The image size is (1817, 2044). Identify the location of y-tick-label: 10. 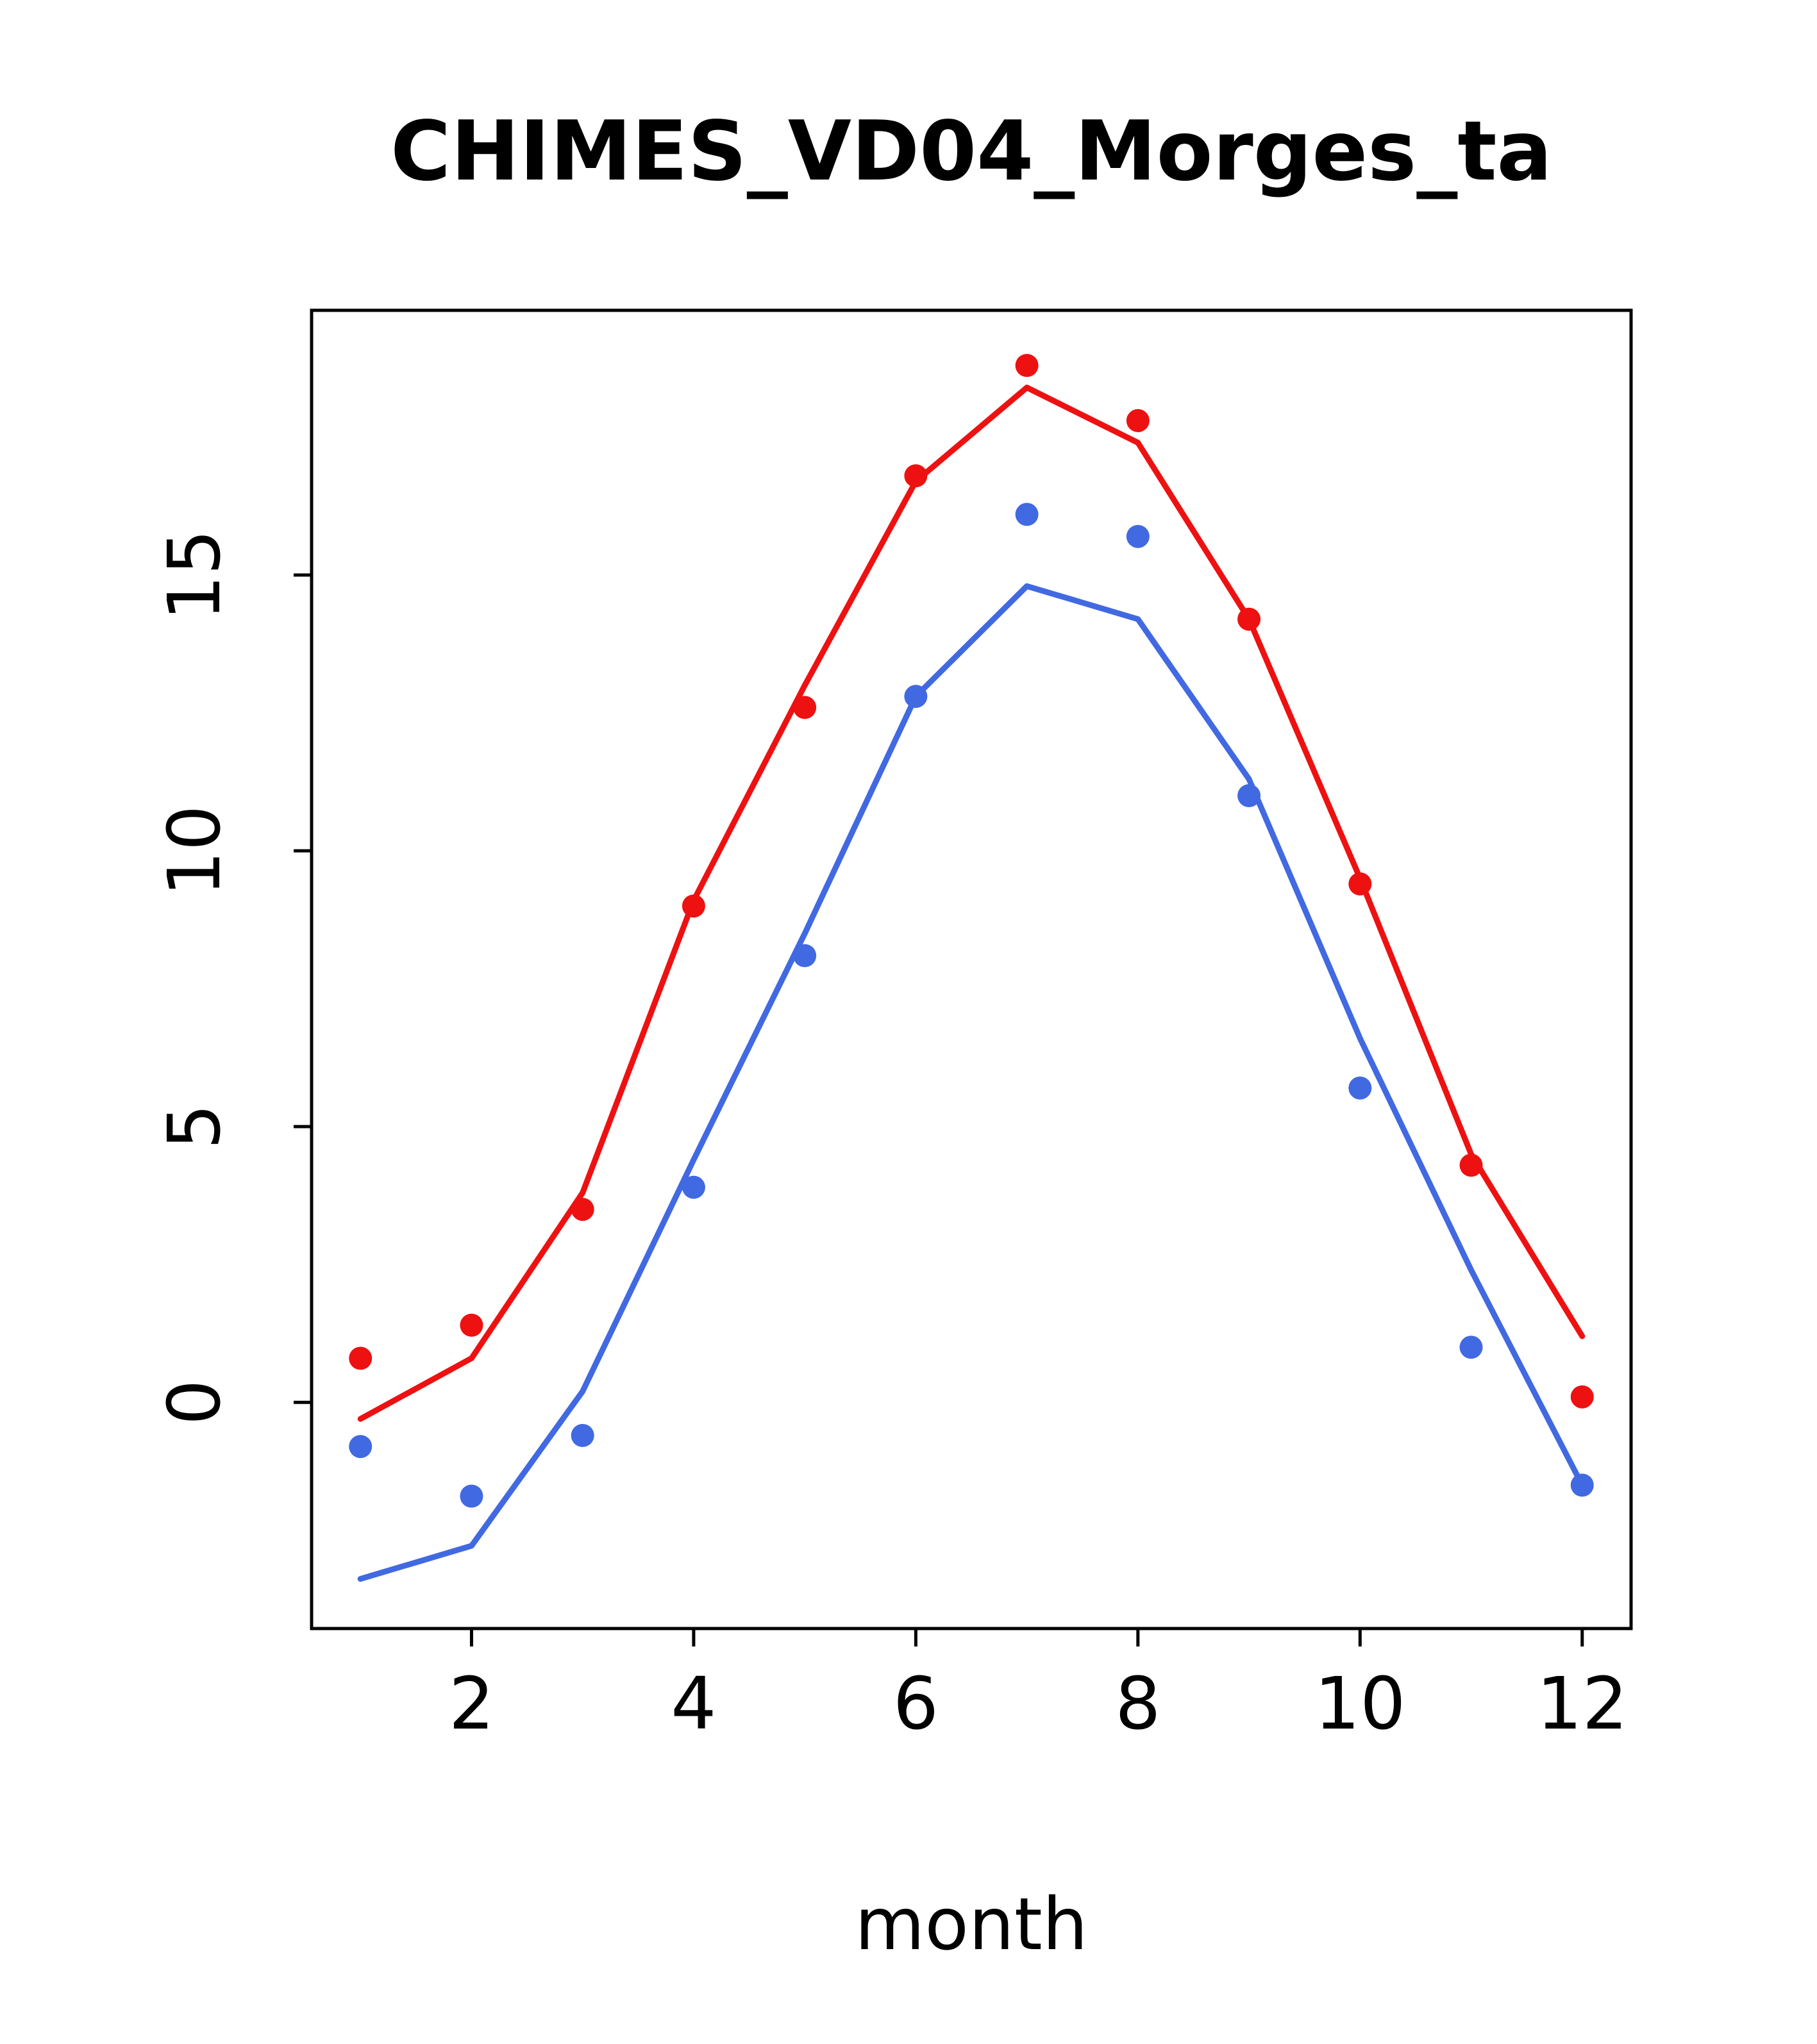
(195, 851).